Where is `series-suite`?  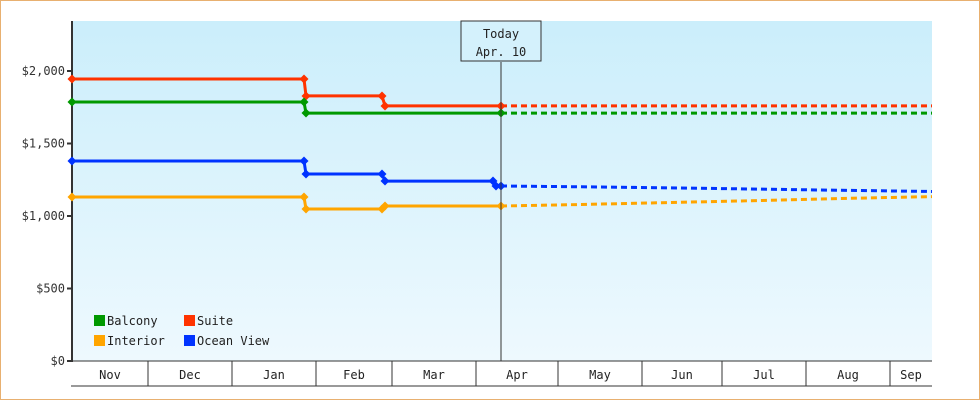
series-suite is located at coordinates (499, 92).